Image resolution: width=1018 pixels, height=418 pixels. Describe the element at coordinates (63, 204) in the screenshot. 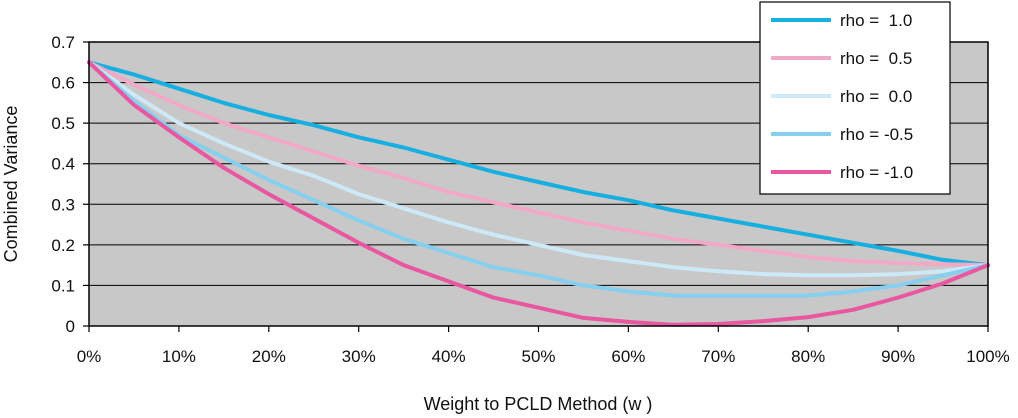

I see `y-tick-label: 0.3` at that location.